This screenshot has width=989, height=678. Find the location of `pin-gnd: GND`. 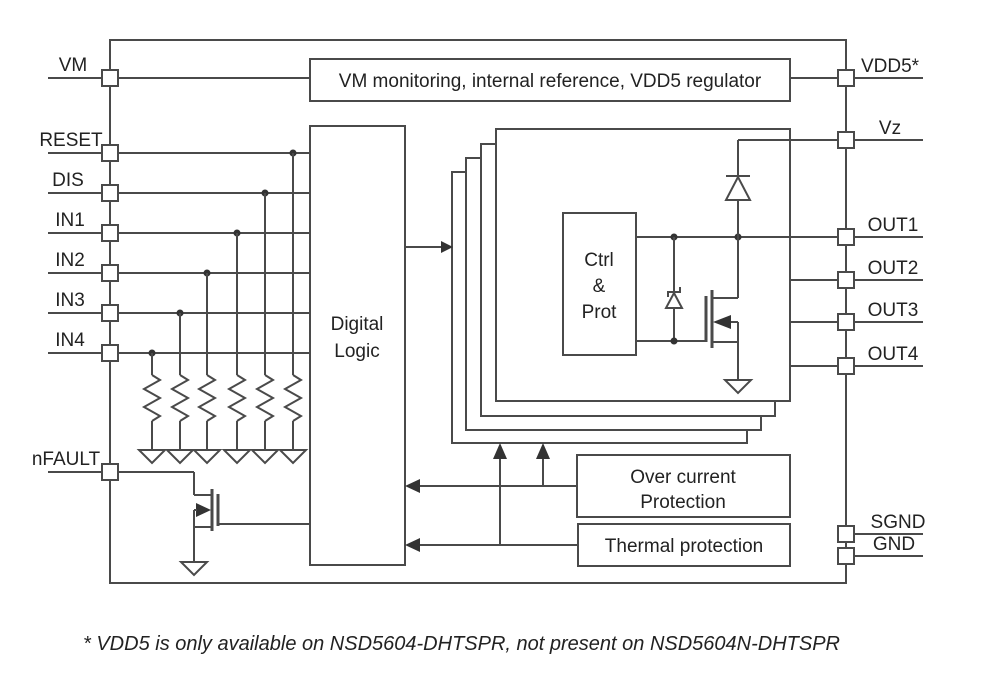

pin-gnd: GND is located at coordinates (888, 545).